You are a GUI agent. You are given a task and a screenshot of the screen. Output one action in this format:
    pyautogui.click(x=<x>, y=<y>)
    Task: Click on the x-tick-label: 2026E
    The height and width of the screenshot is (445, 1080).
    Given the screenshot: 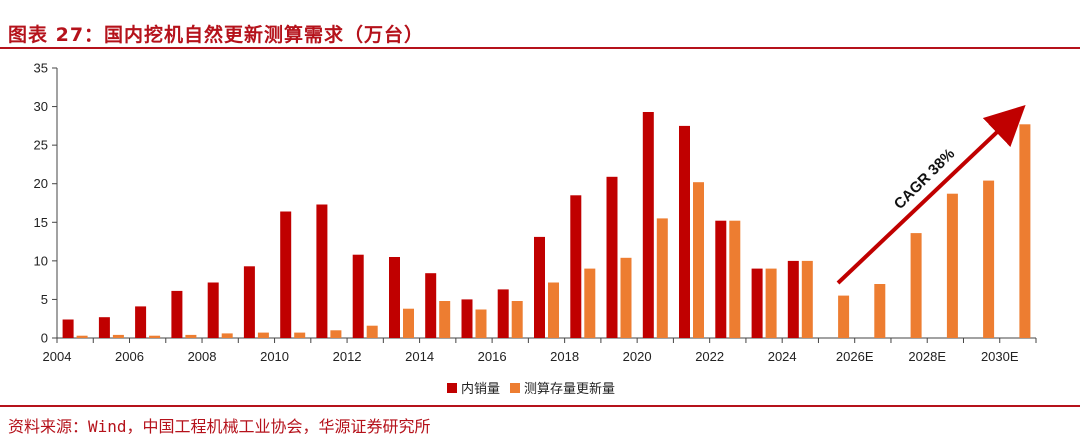 What is the action you would take?
    pyautogui.click(x=855, y=356)
    